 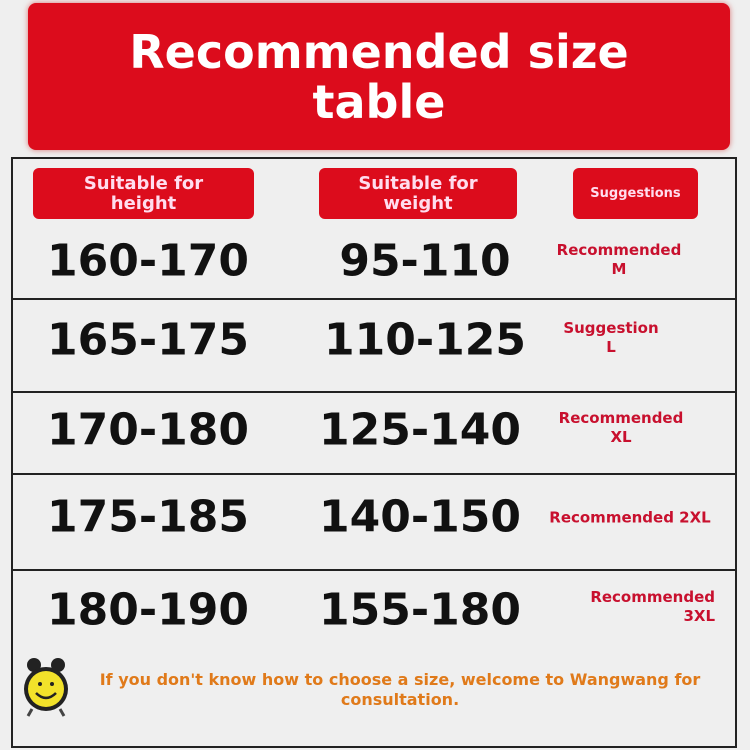 I want to click on row-3-weight: 125-140, so click(x=420, y=430).